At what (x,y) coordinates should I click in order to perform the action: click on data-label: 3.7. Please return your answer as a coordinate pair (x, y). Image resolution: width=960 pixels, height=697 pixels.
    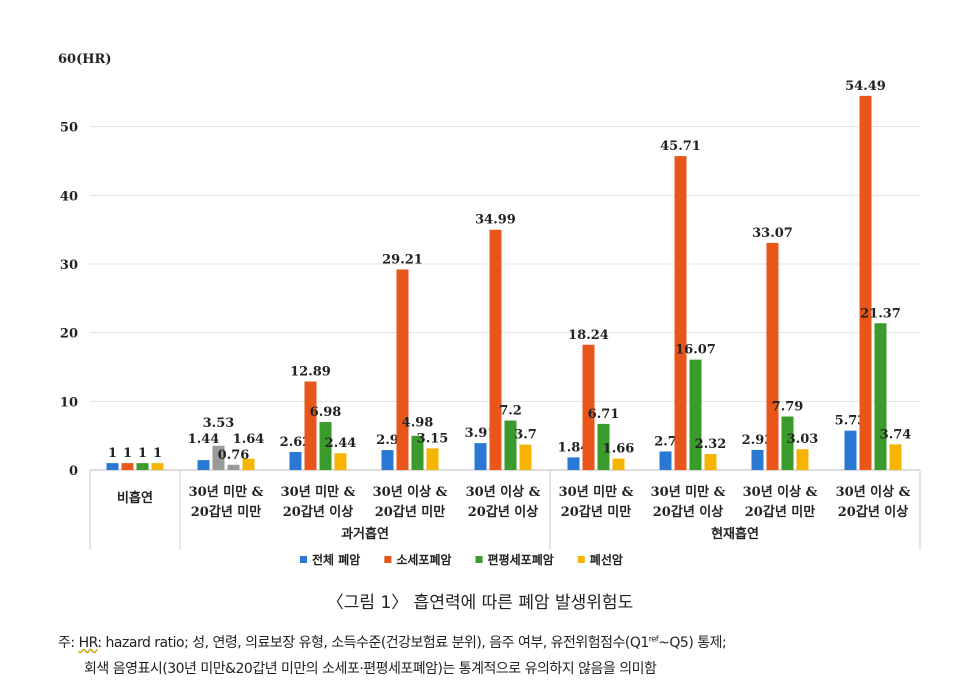
    Looking at the image, I should click on (525, 435).